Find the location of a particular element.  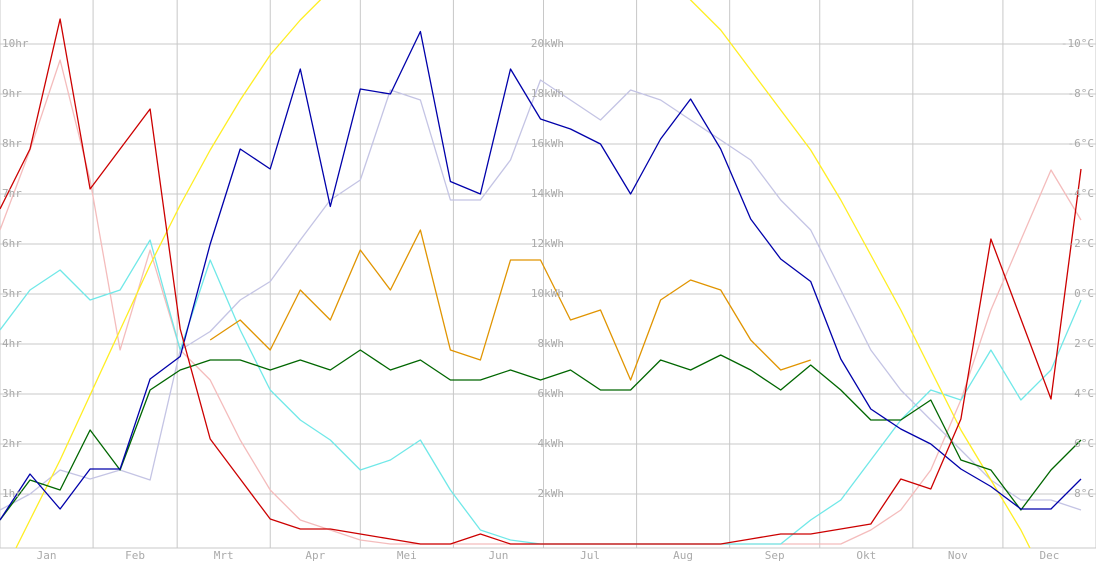

y2-tick-label: 20kWh is located at coordinates (547, 43).